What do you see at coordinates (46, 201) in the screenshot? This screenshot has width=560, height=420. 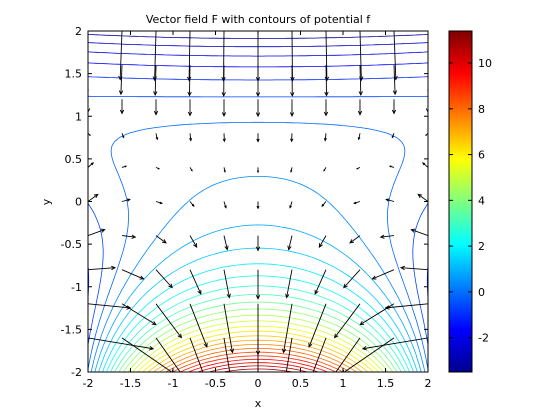 I see `y-axis-label: y` at bounding box center [46, 201].